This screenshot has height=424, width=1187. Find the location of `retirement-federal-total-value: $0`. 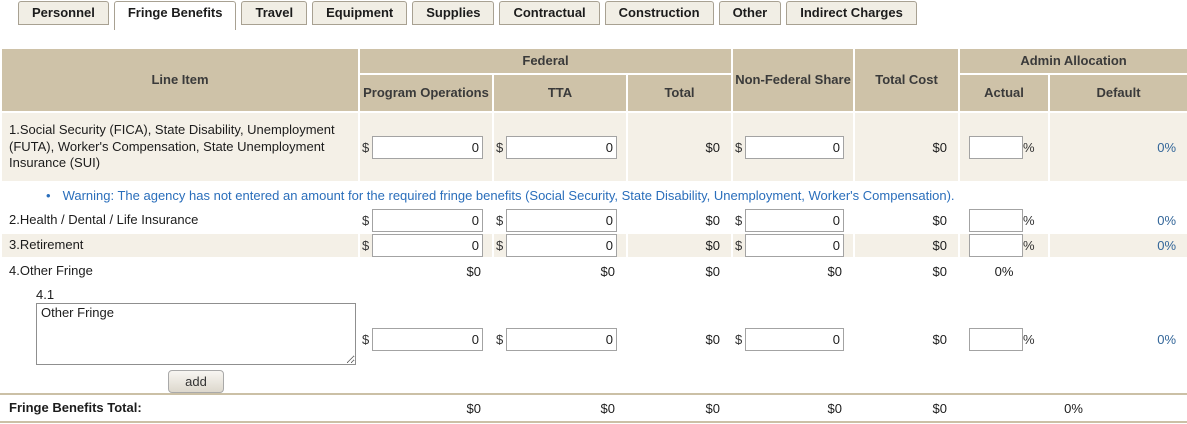

retirement-federal-total-value: $0 is located at coordinates (679, 245).